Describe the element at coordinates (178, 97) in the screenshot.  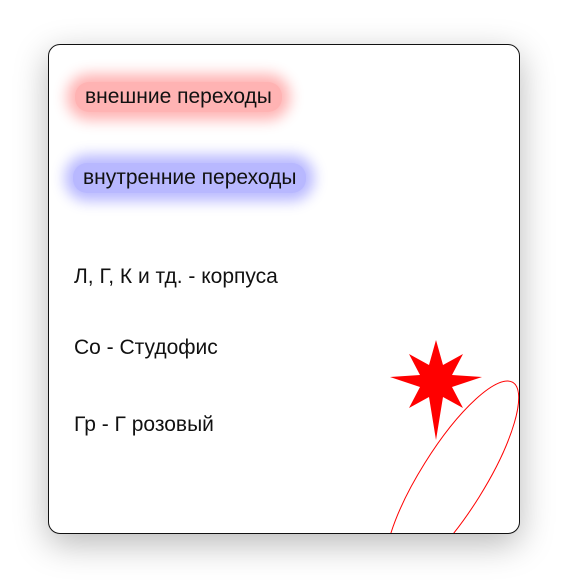
I see `external-transitions-label: внешние переходы` at that location.